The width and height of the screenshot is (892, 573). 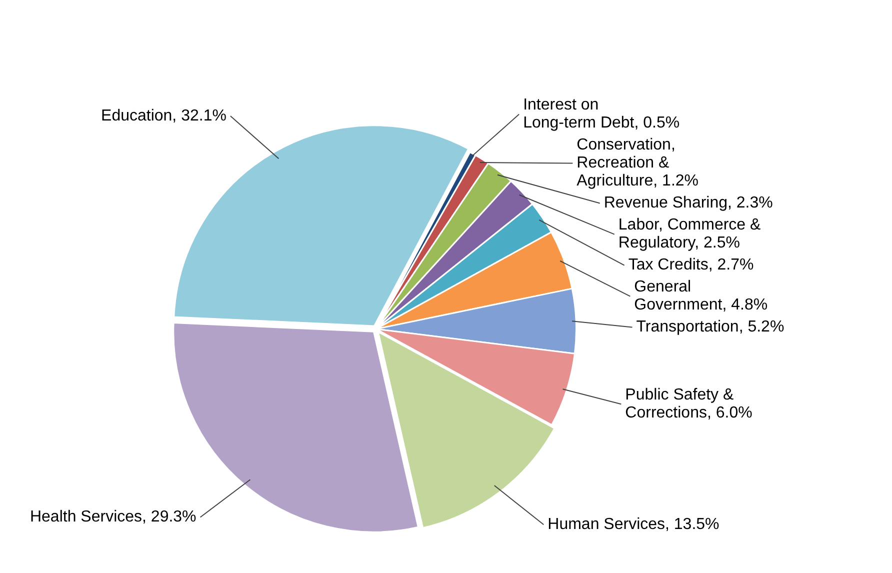 What do you see at coordinates (691, 265) in the screenshot?
I see `slice-label: Tax Credits, 2.7%` at bounding box center [691, 265].